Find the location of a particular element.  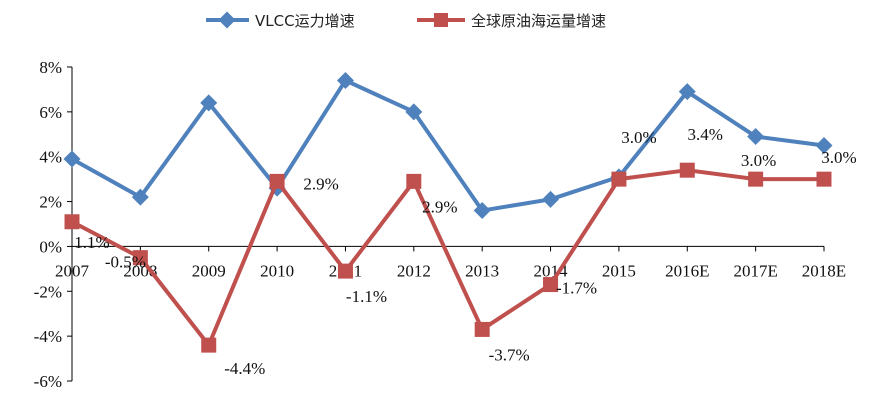

y-tick-label: 2% is located at coordinates (50, 202).